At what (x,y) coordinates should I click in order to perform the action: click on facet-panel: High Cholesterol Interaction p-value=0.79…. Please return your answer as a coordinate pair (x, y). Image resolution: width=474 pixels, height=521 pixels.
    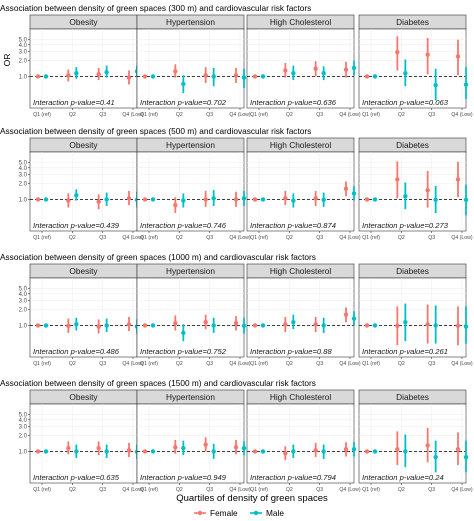
    Looking at the image, I should click on (303, 441).